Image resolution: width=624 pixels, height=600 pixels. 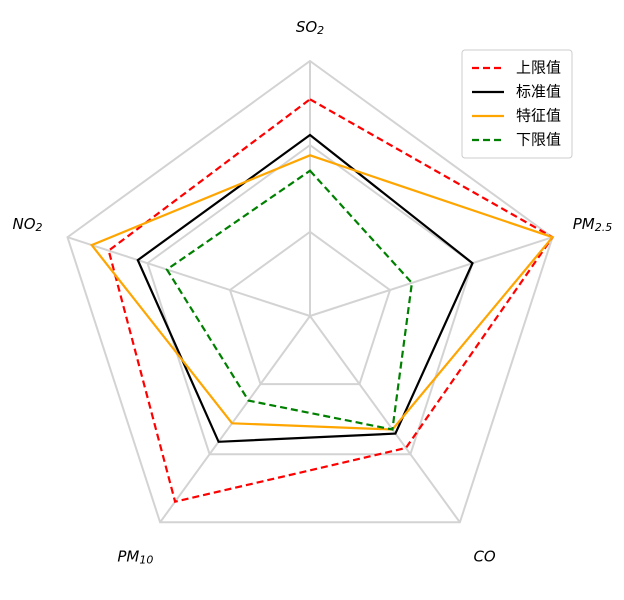 I want to click on axis-label-1: SO2, so click(x=310, y=28).